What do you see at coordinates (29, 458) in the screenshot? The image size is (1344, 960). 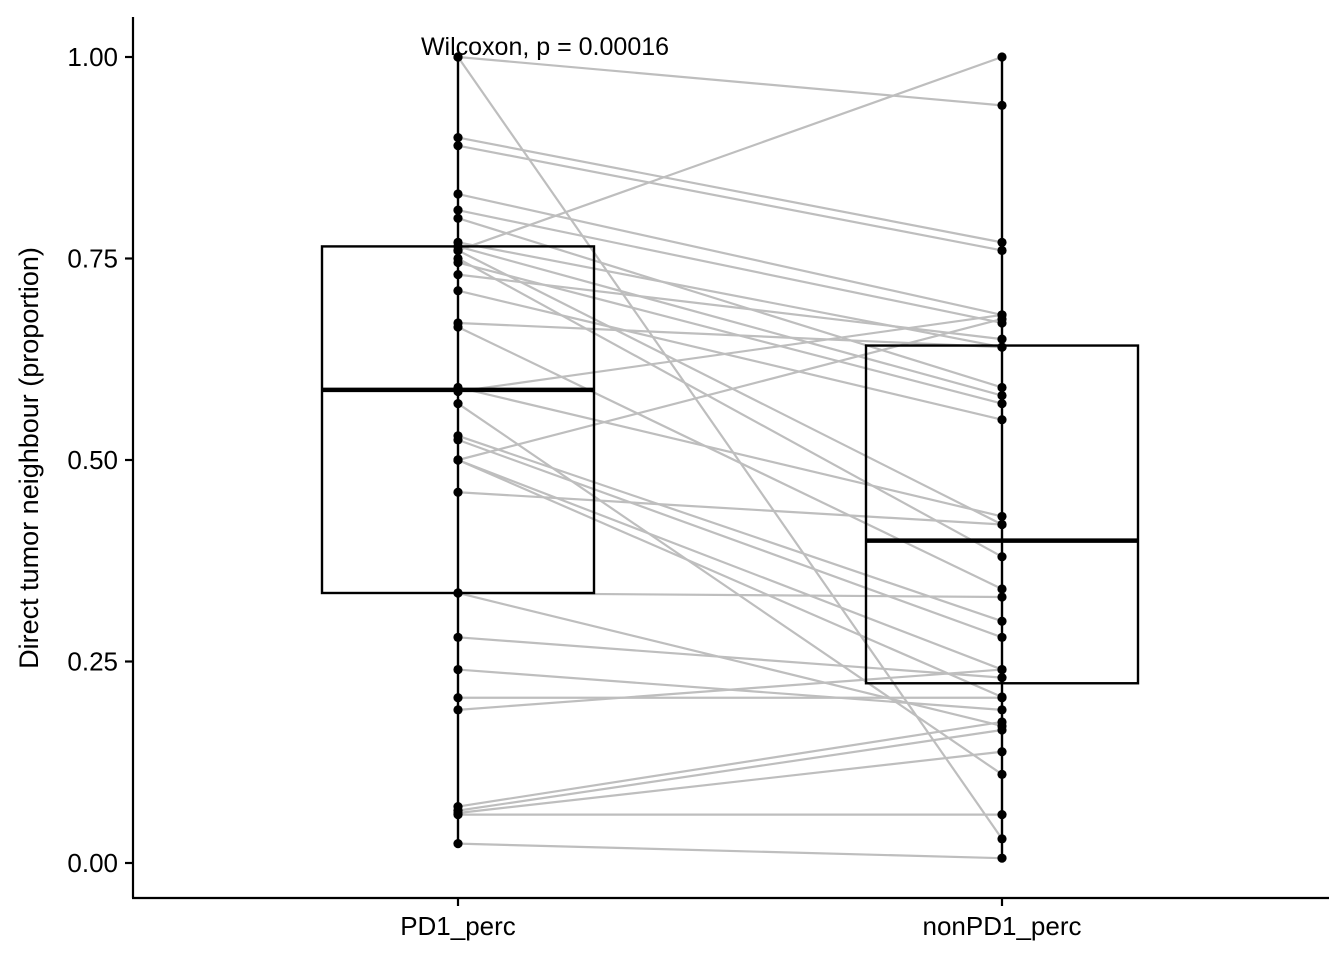 I see `y-axis-title: Direct tumor neighbour (proportion)` at bounding box center [29, 458].